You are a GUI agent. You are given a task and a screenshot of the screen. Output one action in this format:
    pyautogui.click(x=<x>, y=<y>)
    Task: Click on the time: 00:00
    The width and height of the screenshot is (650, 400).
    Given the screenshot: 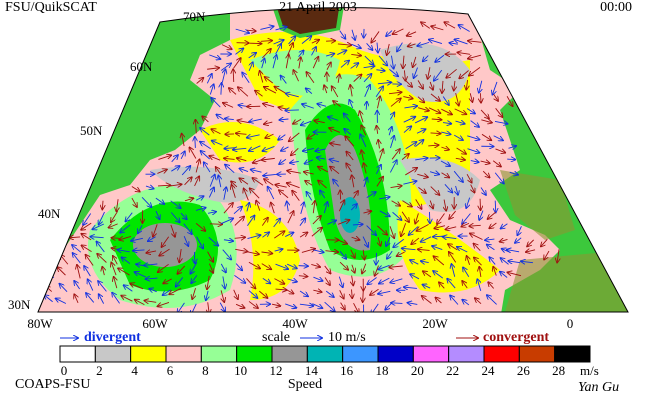 What is the action you would take?
    pyautogui.click(x=616, y=7)
    